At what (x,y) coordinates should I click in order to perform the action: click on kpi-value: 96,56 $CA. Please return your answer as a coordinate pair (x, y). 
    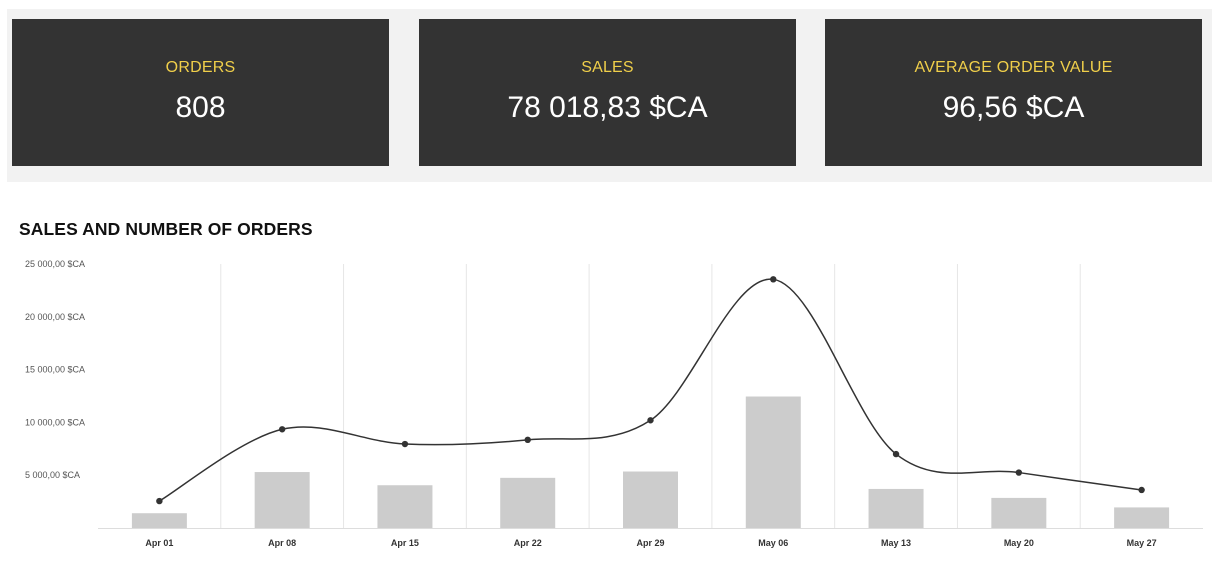
    Looking at the image, I should click on (1013, 107).